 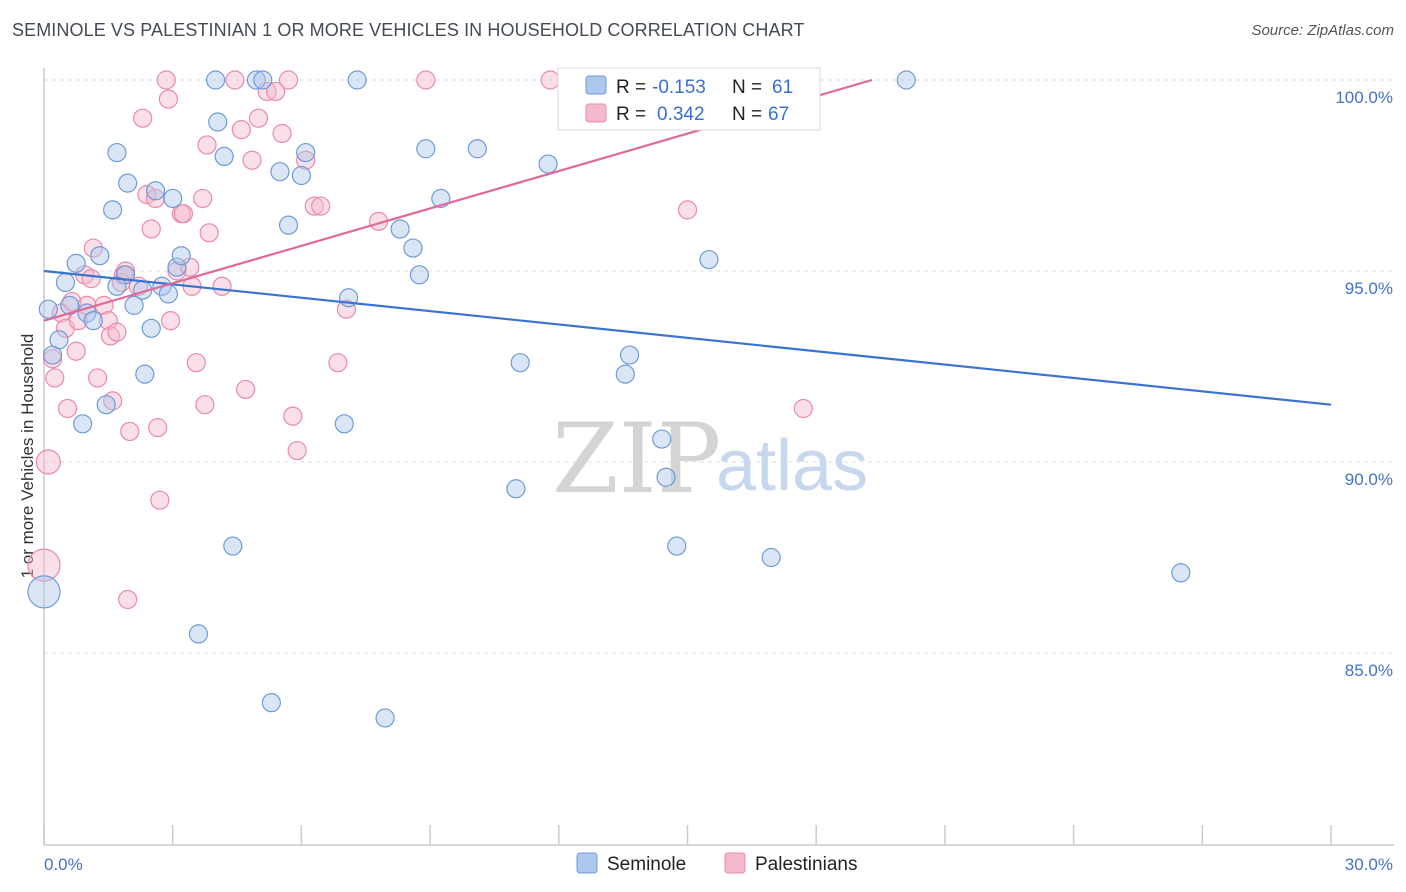 I want to click on seminole-n-label: N =, so click(x=747, y=87).